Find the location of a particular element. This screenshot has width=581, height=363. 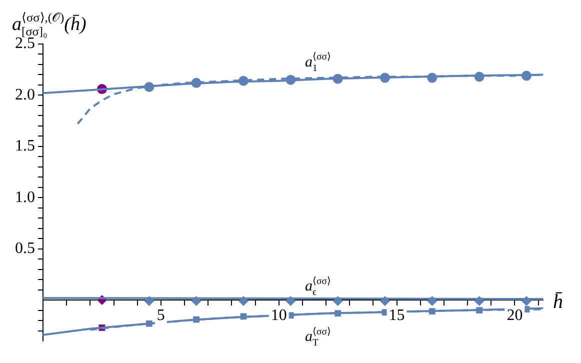

x-tick-label: 5 is located at coordinates (160, 315).